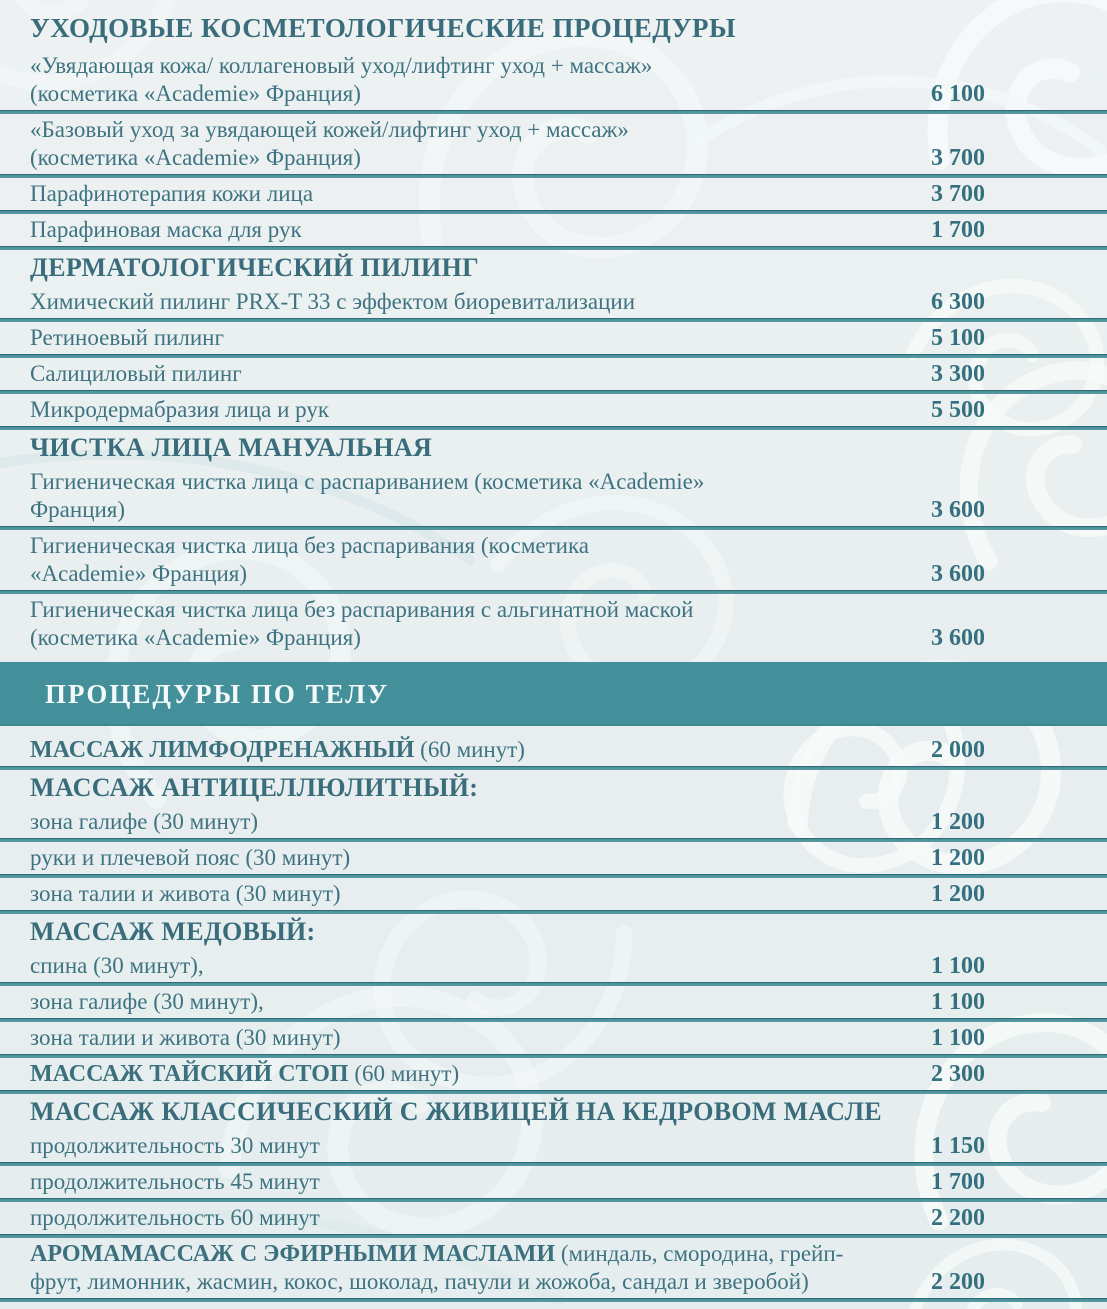 This screenshot has height=1309, width=1107. I want to click on service-name: зона галифе (30 минут),, so click(147, 1001).